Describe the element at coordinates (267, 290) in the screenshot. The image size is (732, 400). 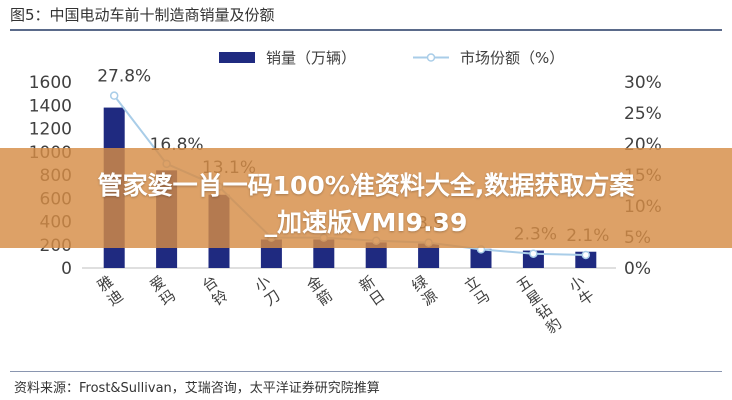
I see `category-label: 小刀` at that location.